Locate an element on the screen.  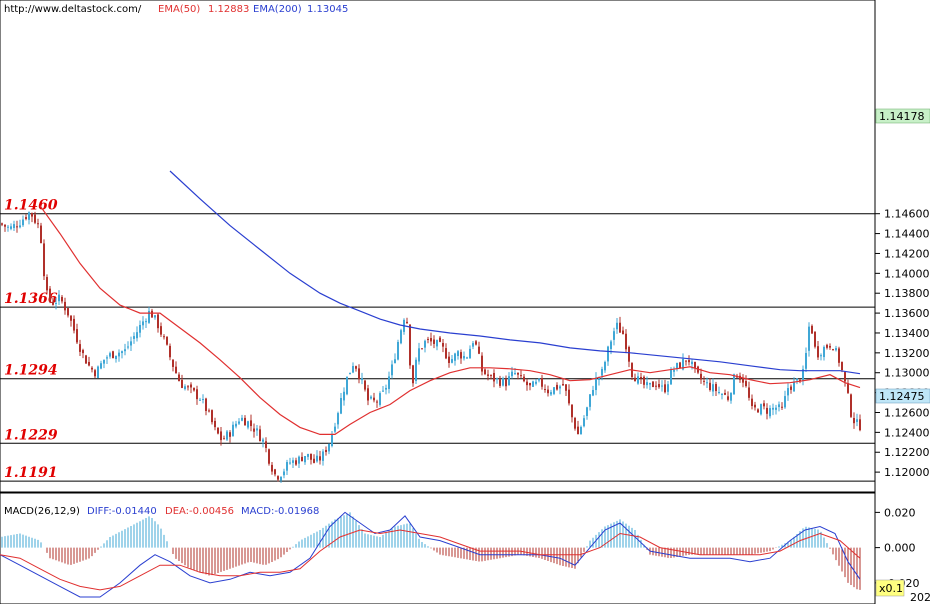
macd-tick-label: 0.020 is located at coordinates (900, 512).